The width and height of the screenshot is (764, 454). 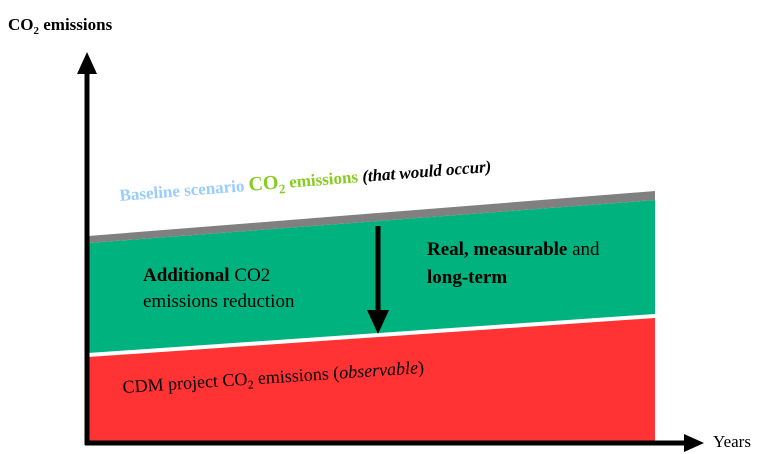 I want to click on characteristics-label-line2: long-term, so click(x=467, y=277).